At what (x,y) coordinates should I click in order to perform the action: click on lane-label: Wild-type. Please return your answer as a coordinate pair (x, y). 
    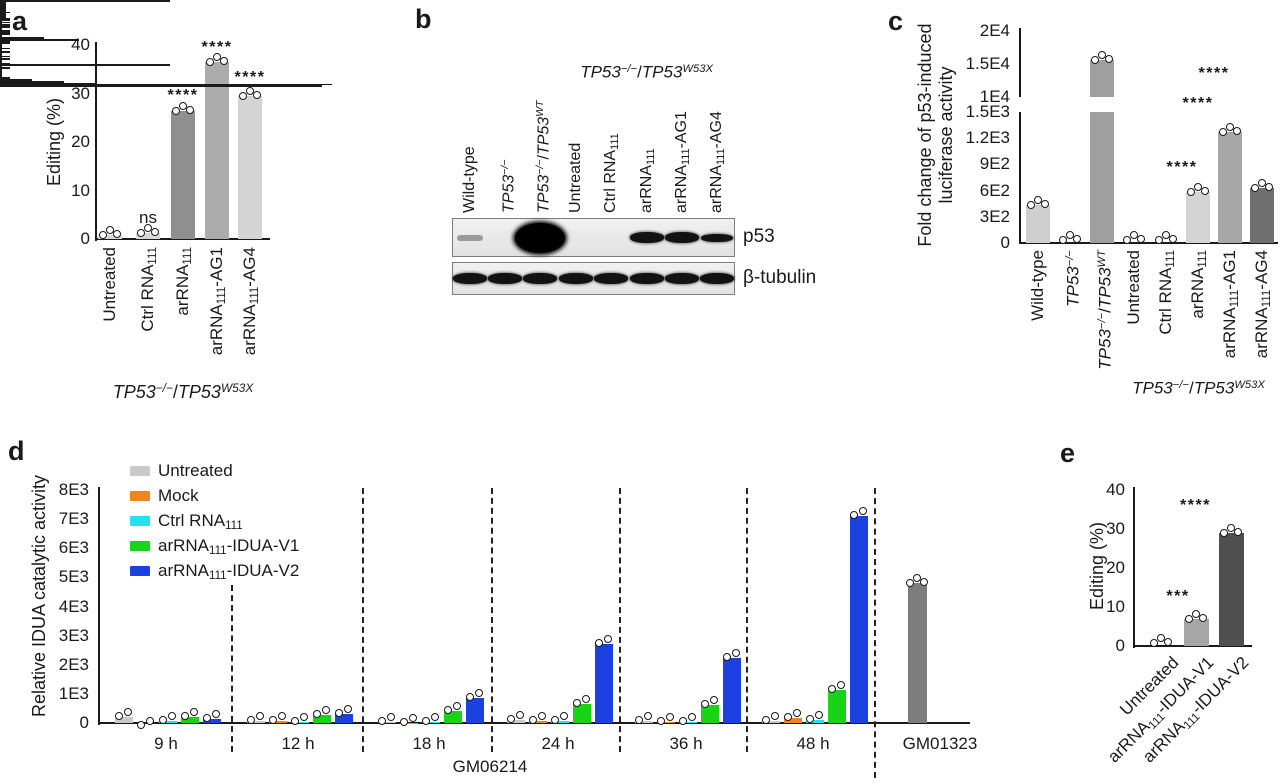
    Looking at the image, I should click on (469, 179).